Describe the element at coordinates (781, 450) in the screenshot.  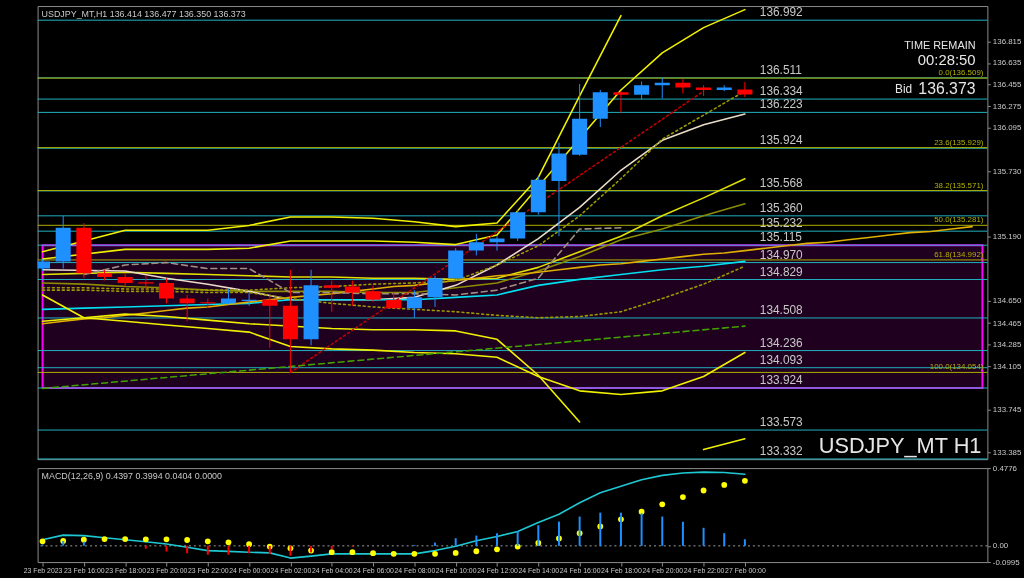
I see `ref-line-label: 133.332` at that location.